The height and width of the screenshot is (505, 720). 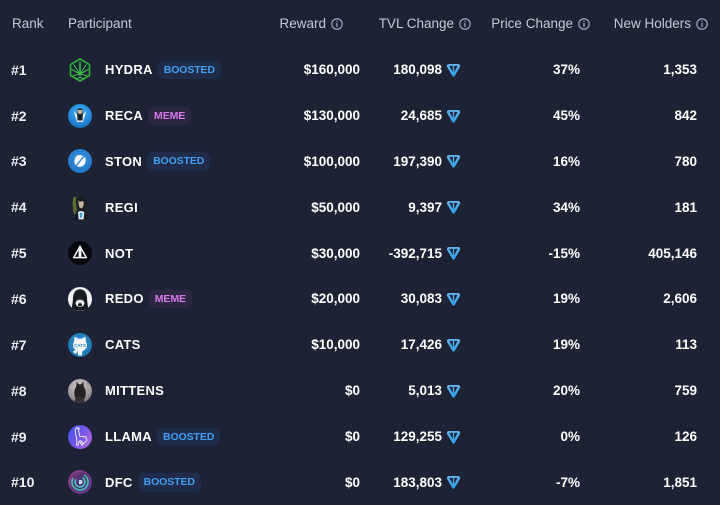 I want to click on svg-text: CATS, so click(x=80, y=345).